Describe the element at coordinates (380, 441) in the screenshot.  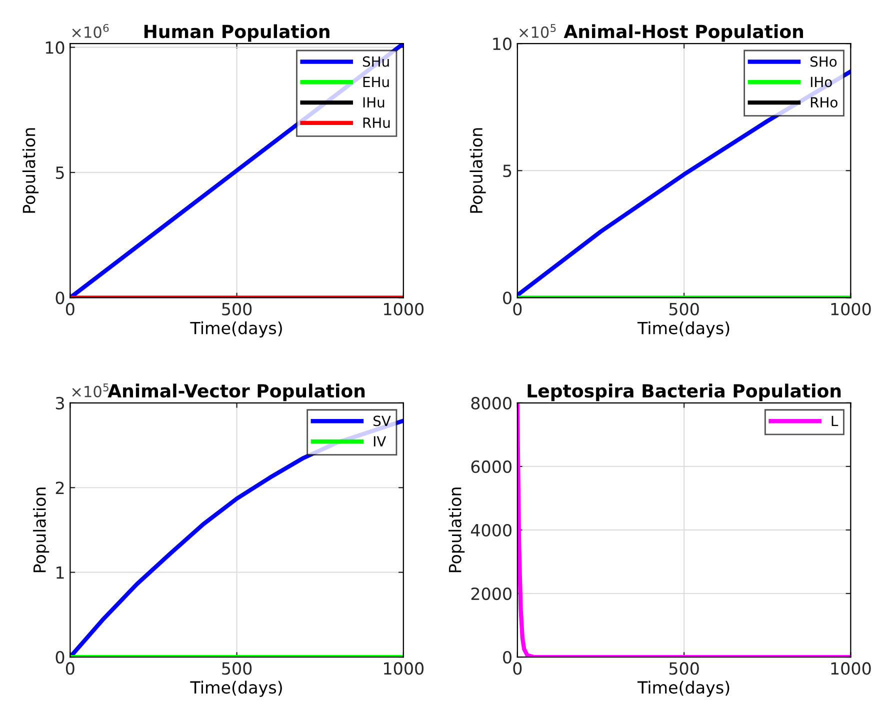
I see `legend-label: IV` at that location.